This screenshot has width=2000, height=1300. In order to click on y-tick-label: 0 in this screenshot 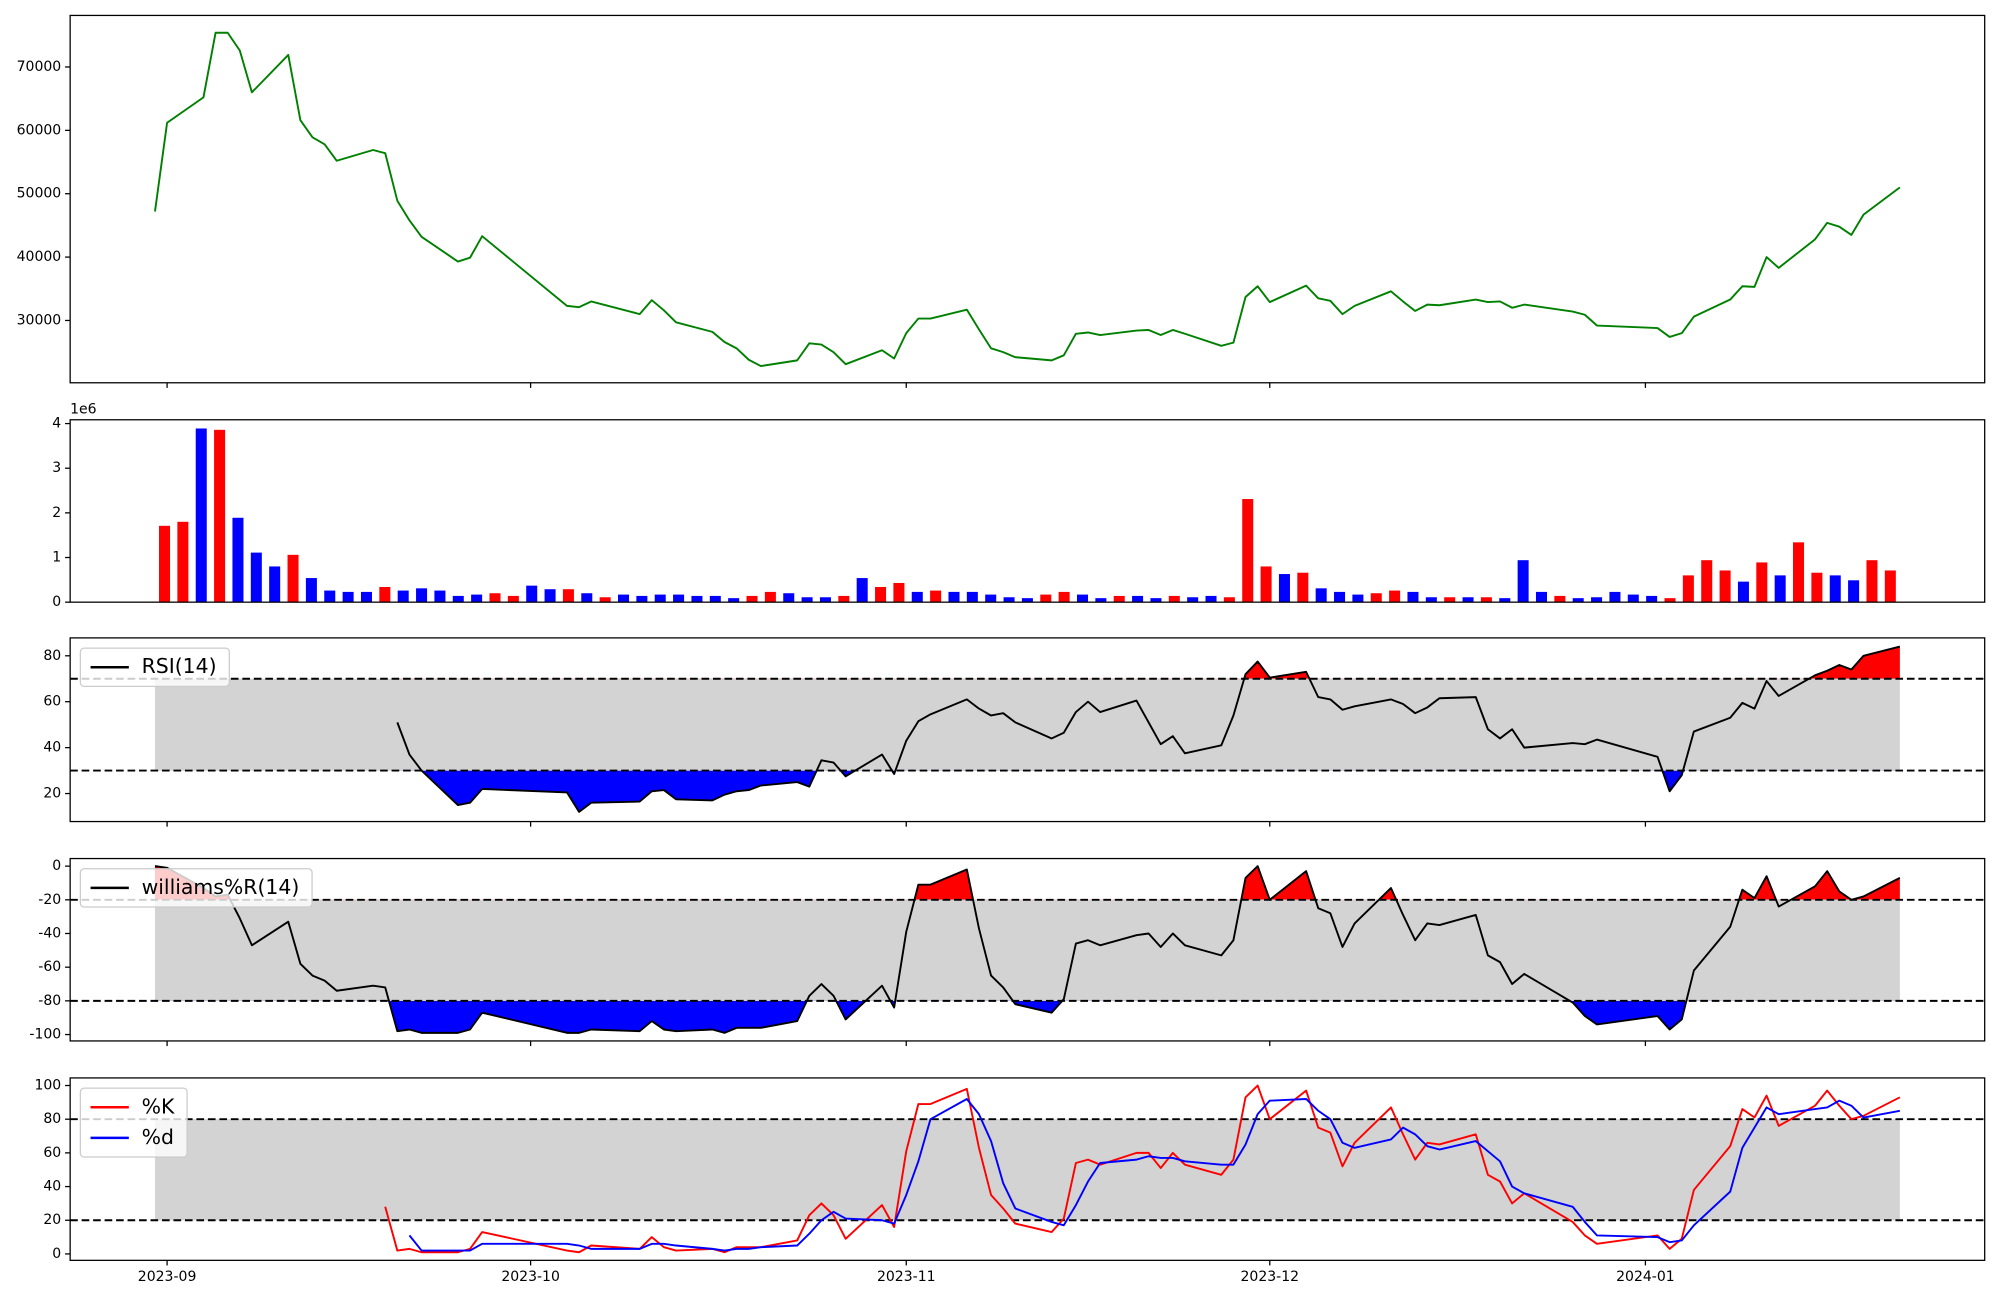, I will do `click(56, 866)`.